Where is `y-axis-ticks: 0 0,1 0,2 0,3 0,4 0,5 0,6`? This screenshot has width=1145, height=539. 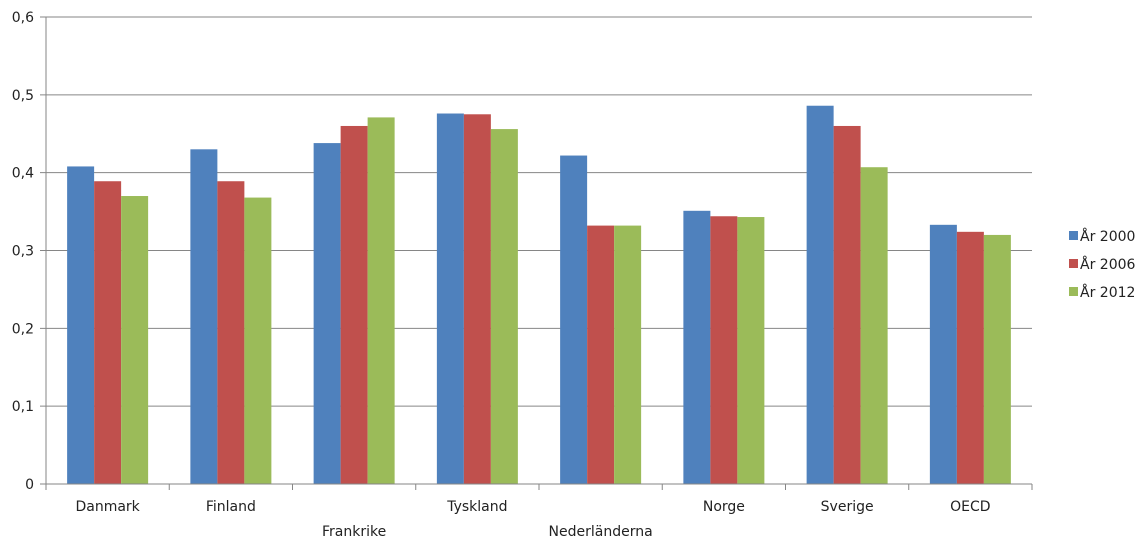 y-axis-ticks: 0 0,1 0,2 0,3 0,4 0,5 0,6 is located at coordinates (29, 251).